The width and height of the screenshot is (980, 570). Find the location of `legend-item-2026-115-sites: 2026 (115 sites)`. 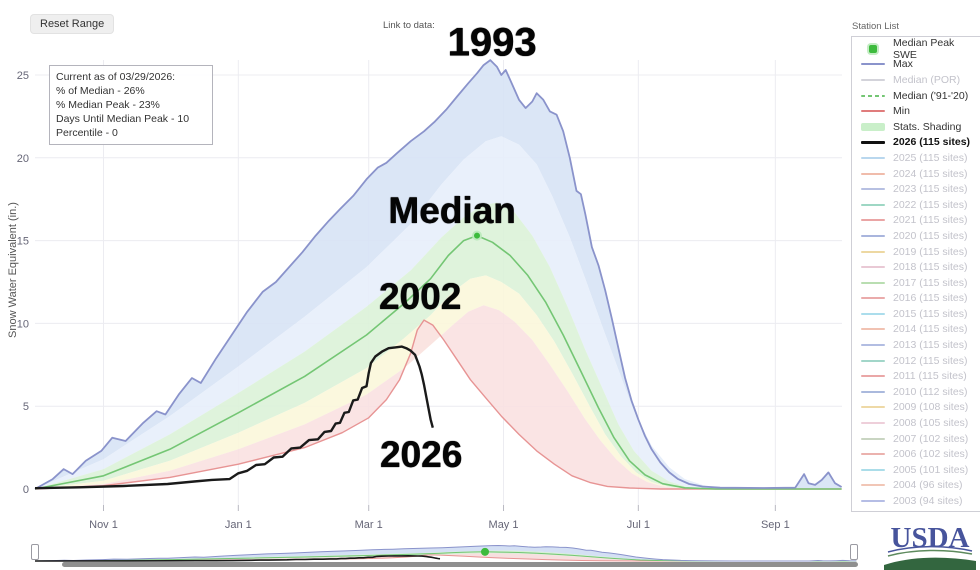

legend-item-2026-115-sites: 2026 (115 sites) is located at coordinates (916, 143).